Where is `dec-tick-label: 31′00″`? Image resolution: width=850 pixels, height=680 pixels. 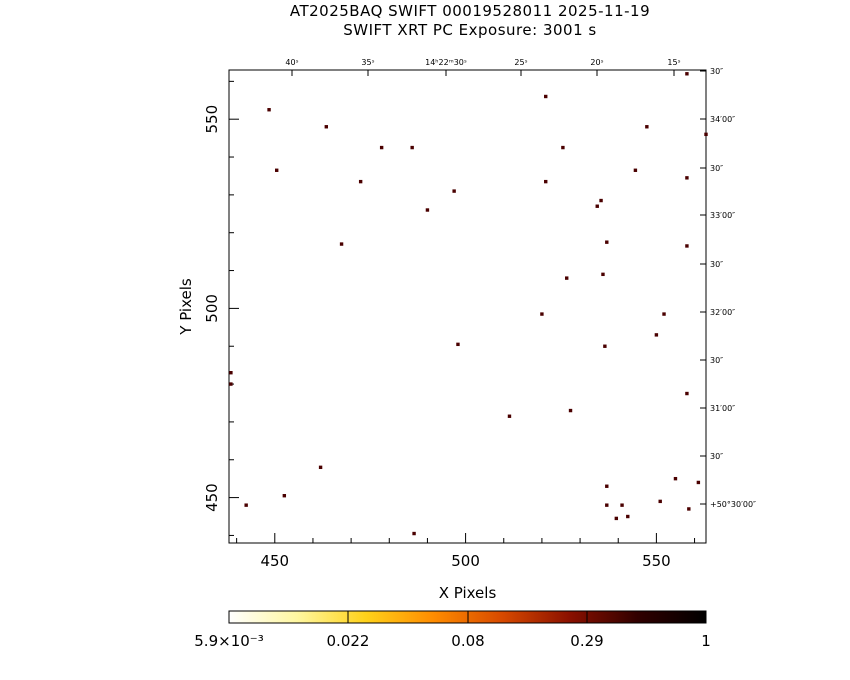 dec-tick-label: 31′00″ is located at coordinates (722, 408).